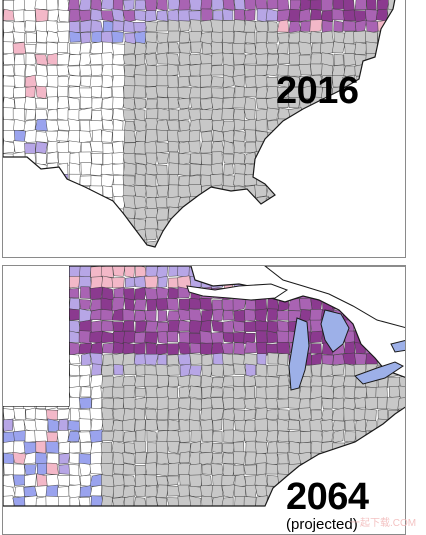 The width and height of the screenshot is (426, 535). I want to click on blank-region, so click(36, 336).